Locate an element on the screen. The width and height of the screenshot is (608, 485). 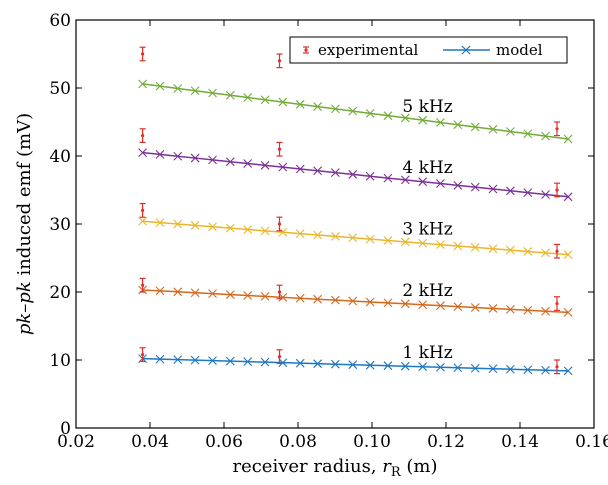
model-line-4-khz is located at coordinates (355, 174).